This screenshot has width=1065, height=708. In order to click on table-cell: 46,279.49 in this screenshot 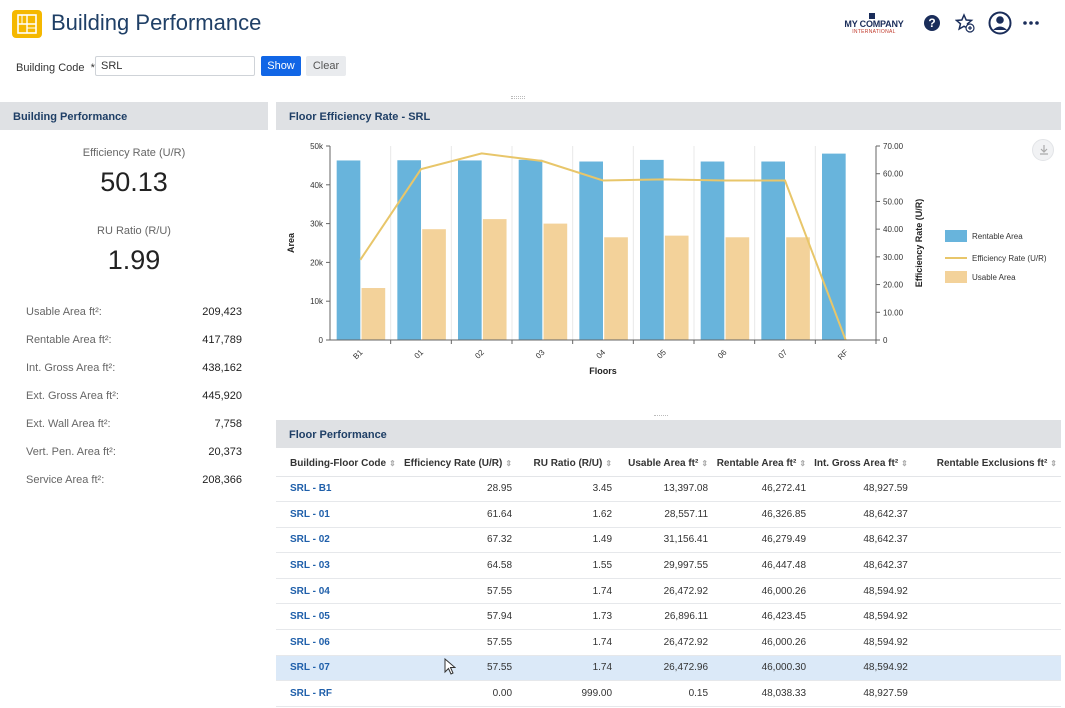, I will do `click(761, 540)`.